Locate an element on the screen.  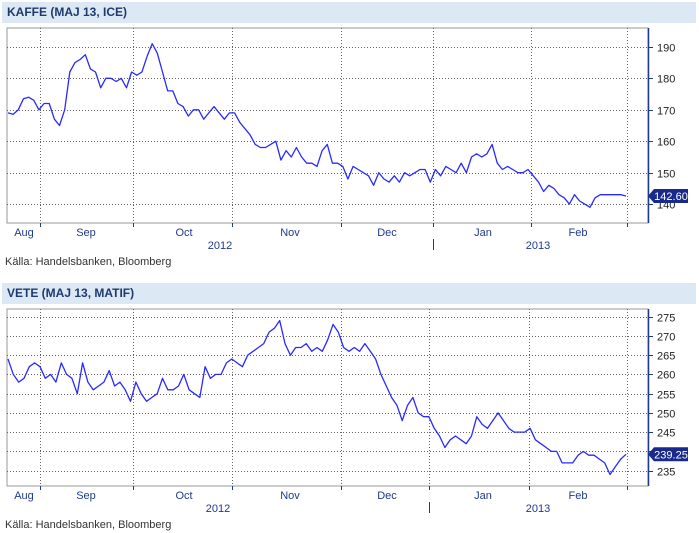
chart-title-bar: VETE (MAJ 13, MATIF) is located at coordinates (349, 293).